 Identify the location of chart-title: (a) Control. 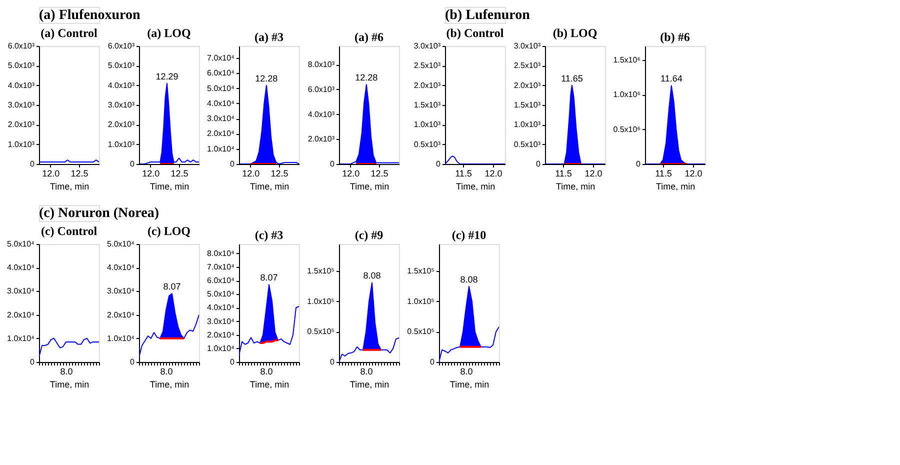
(69, 33).